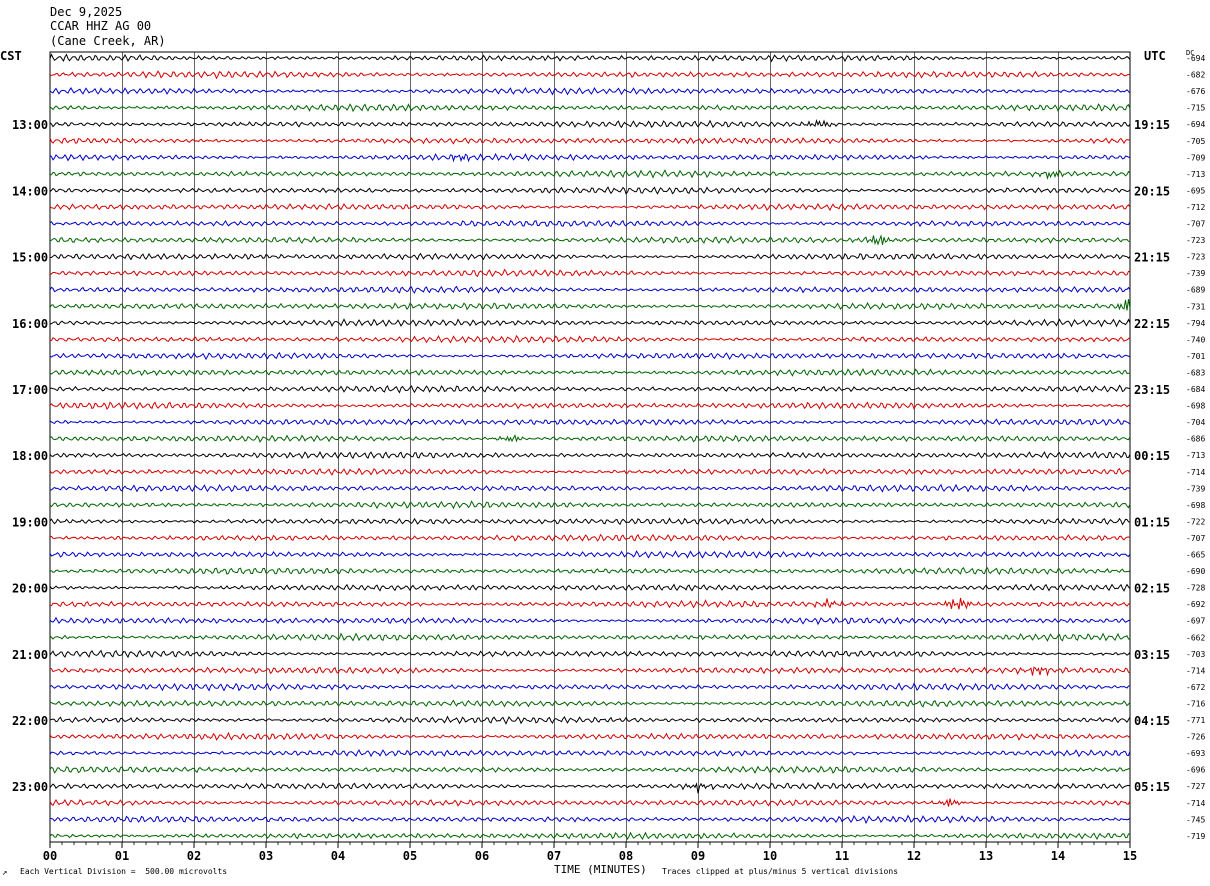 The width and height of the screenshot is (1210, 886). Describe the element at coordinates (30, 787) in the screenshot. I see `left-hour-label: 23:00` at that location.